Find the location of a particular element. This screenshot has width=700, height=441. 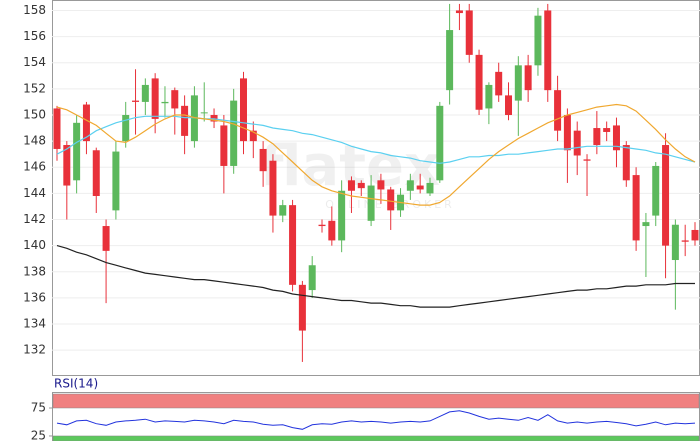

y-tick-label: 146 is located at coordinates (34, 167).